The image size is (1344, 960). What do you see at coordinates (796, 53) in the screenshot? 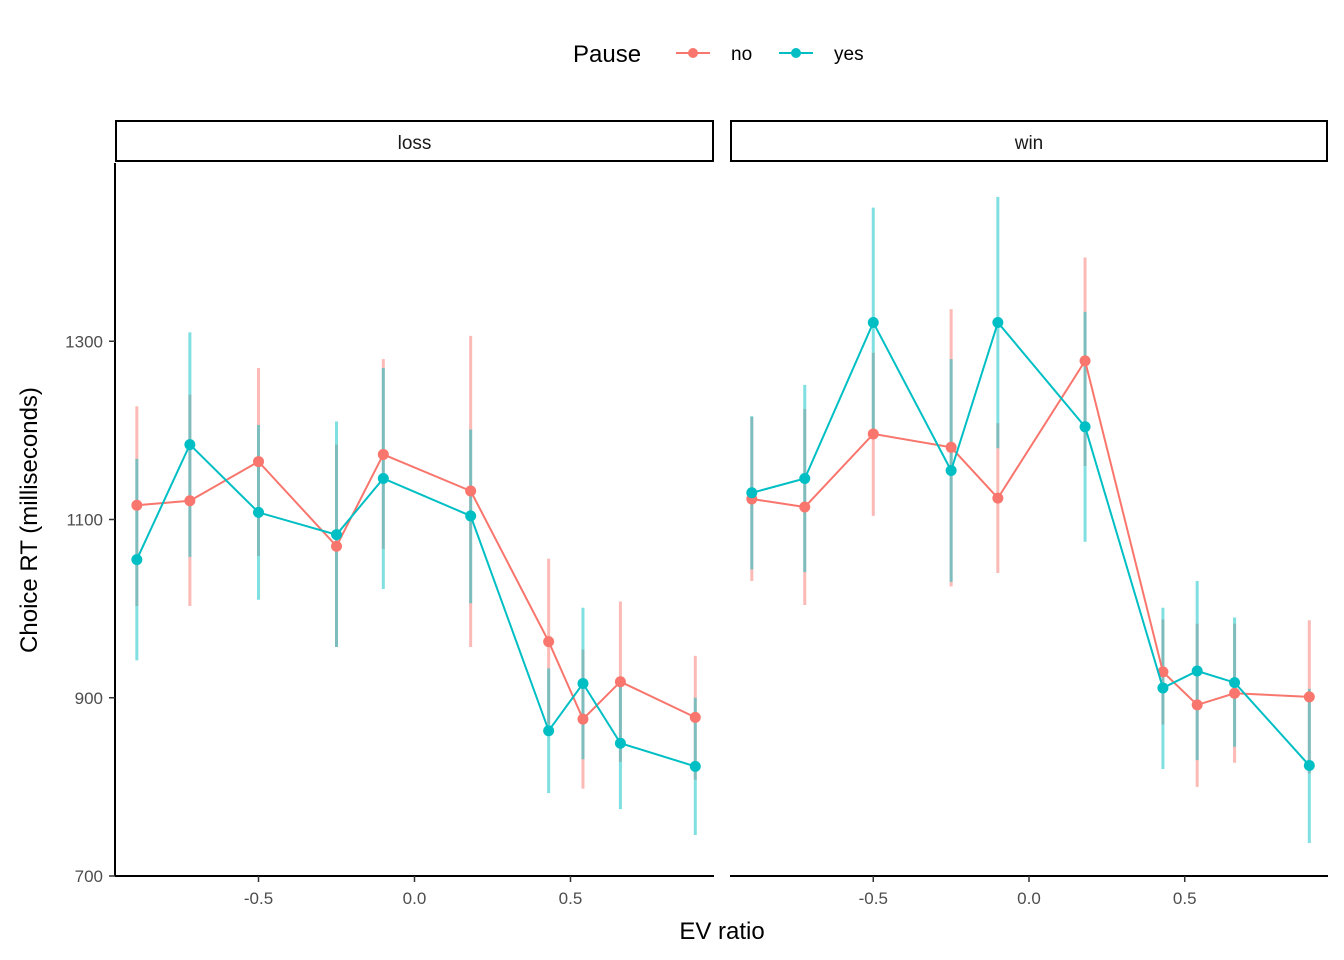
I see `legend-key-yes` at bounding box center [796, 53].